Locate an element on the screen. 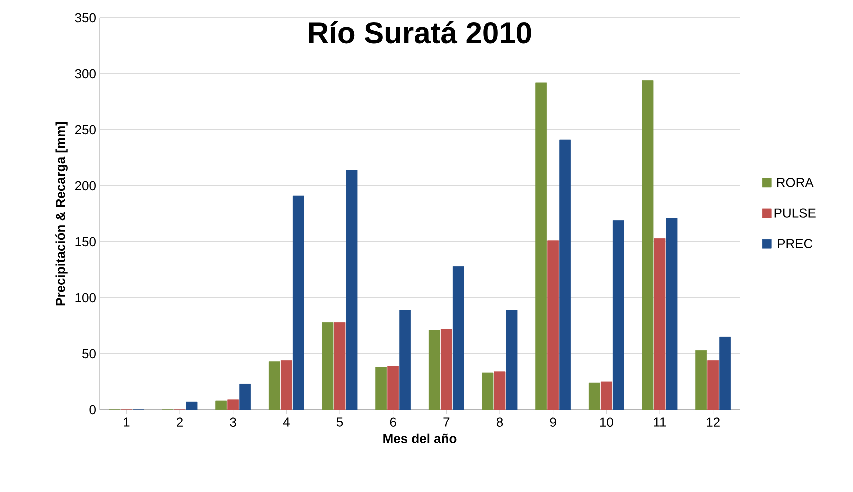  x-tick-label: 1 is located at coordinates (127, 422).